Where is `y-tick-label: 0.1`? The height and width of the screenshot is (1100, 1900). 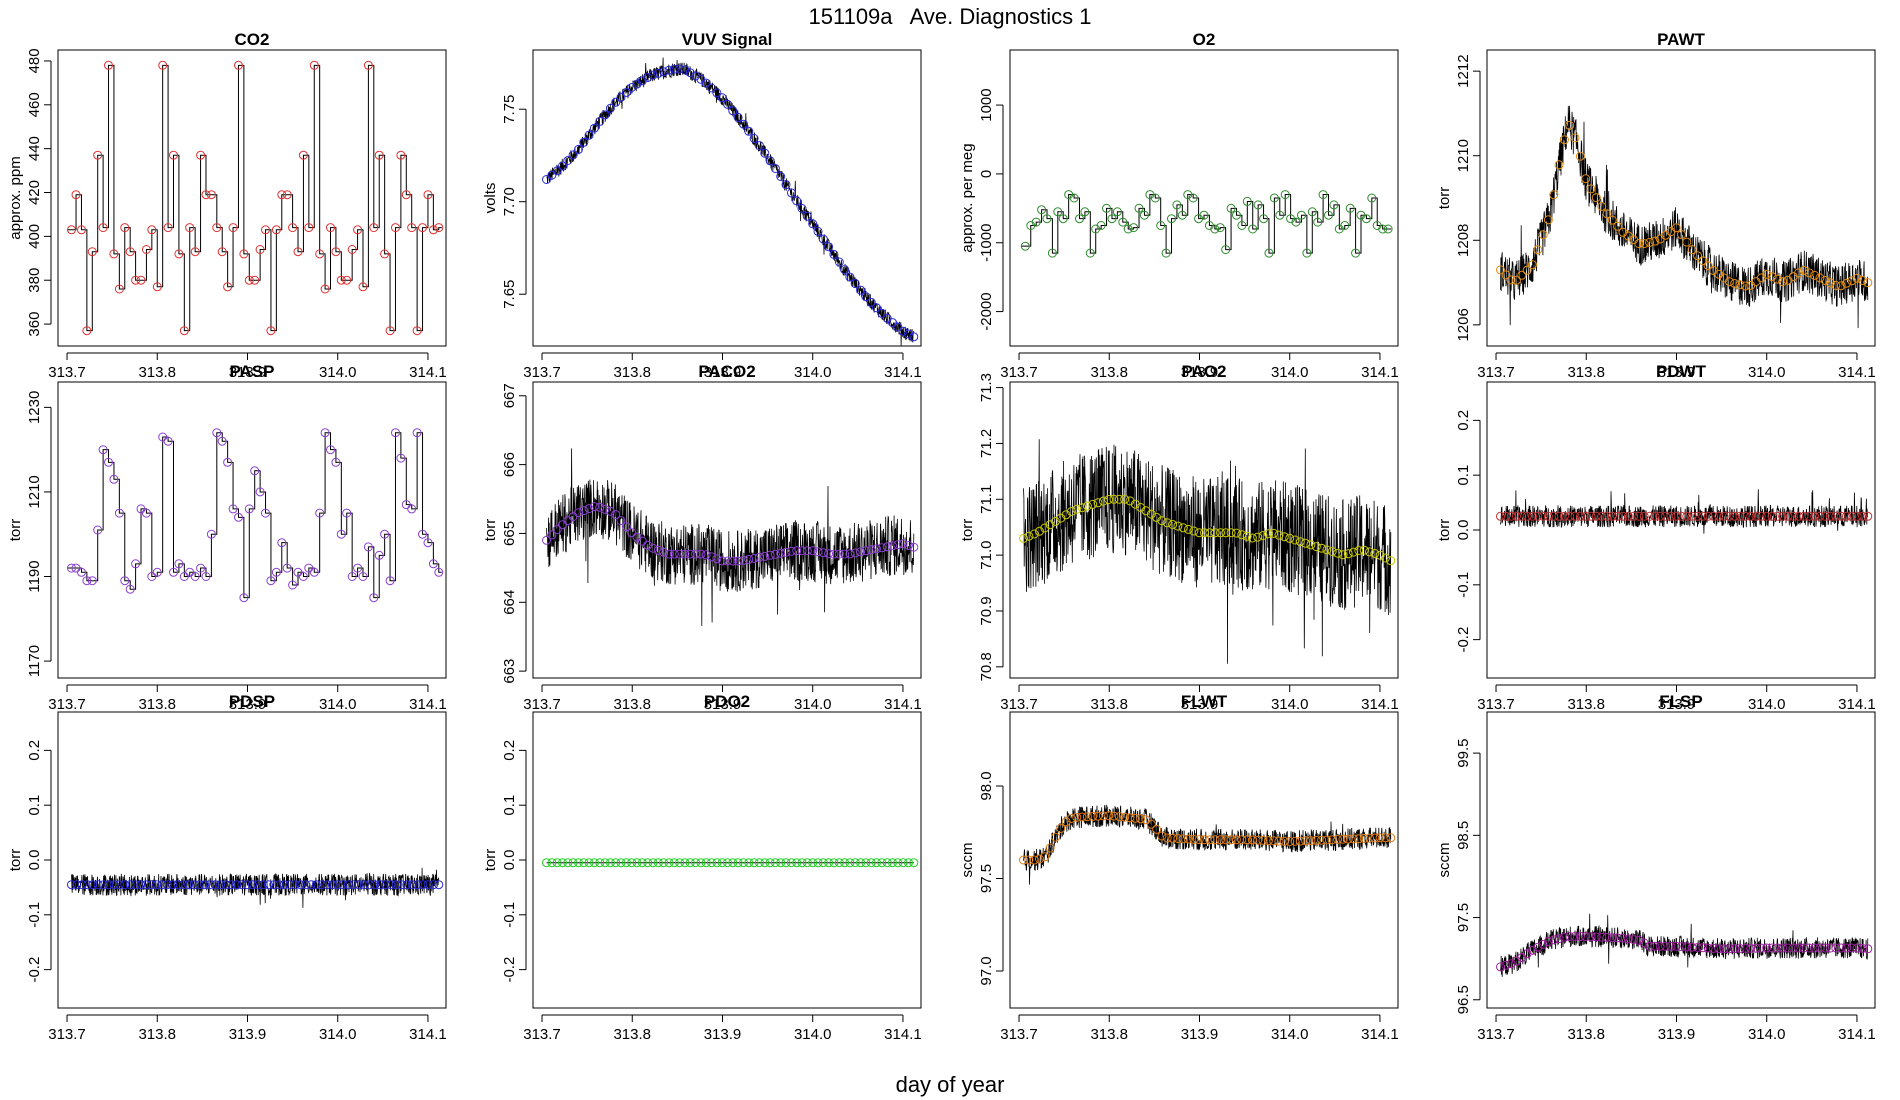
y-tick-label: 0.1 is located at coordinates (34, 805).